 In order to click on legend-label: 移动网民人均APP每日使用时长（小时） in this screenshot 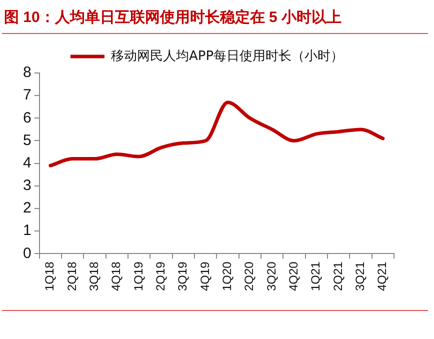, I will do `click(227, 56)`.